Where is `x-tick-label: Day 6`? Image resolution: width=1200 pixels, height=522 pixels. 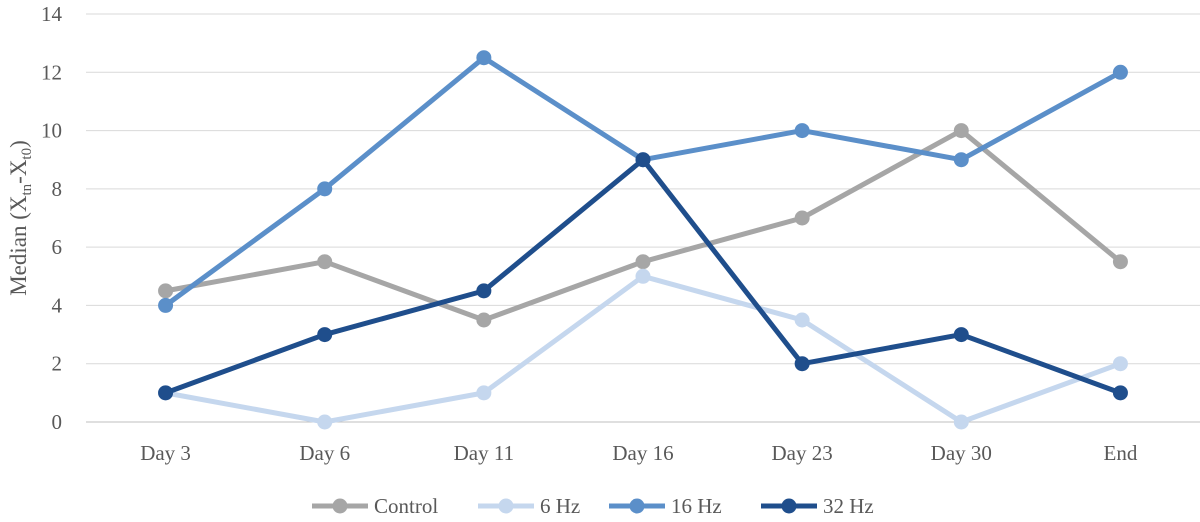
x-tick-label: Day 6 is located at coordinates (324, 453).